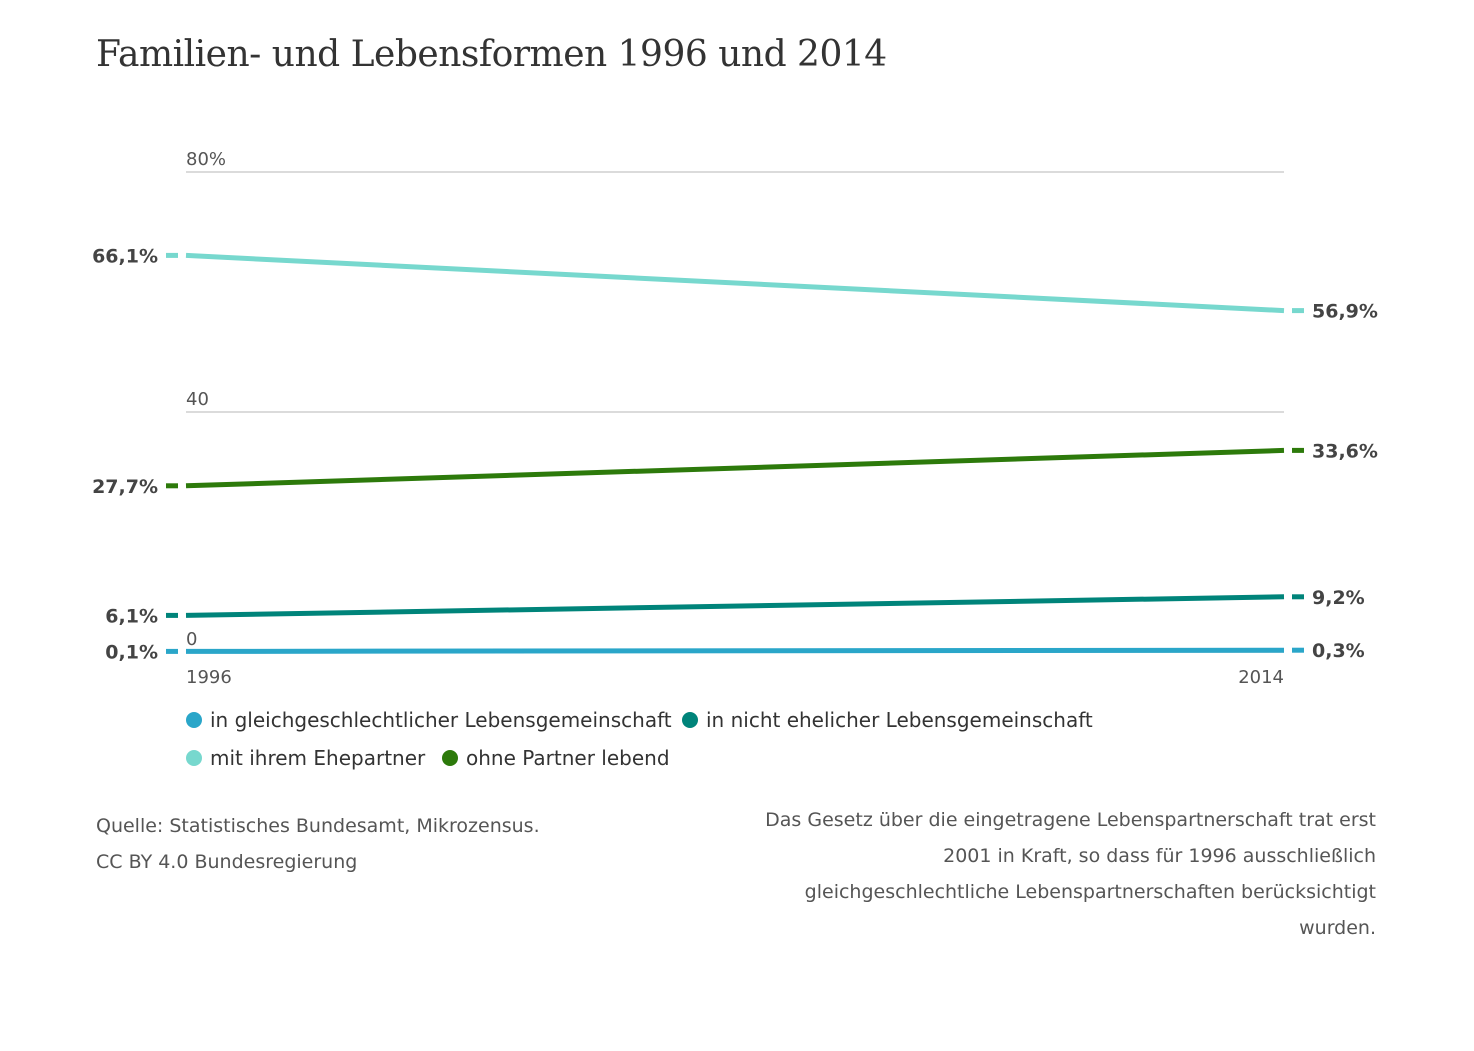 This screenshot has width=1474, height=1051. What do you see at coordinates (227, 862) in the screenshot?
I see `license-line: CC BY 4.0 Bundesregierung` at bounding box center [227, 862].